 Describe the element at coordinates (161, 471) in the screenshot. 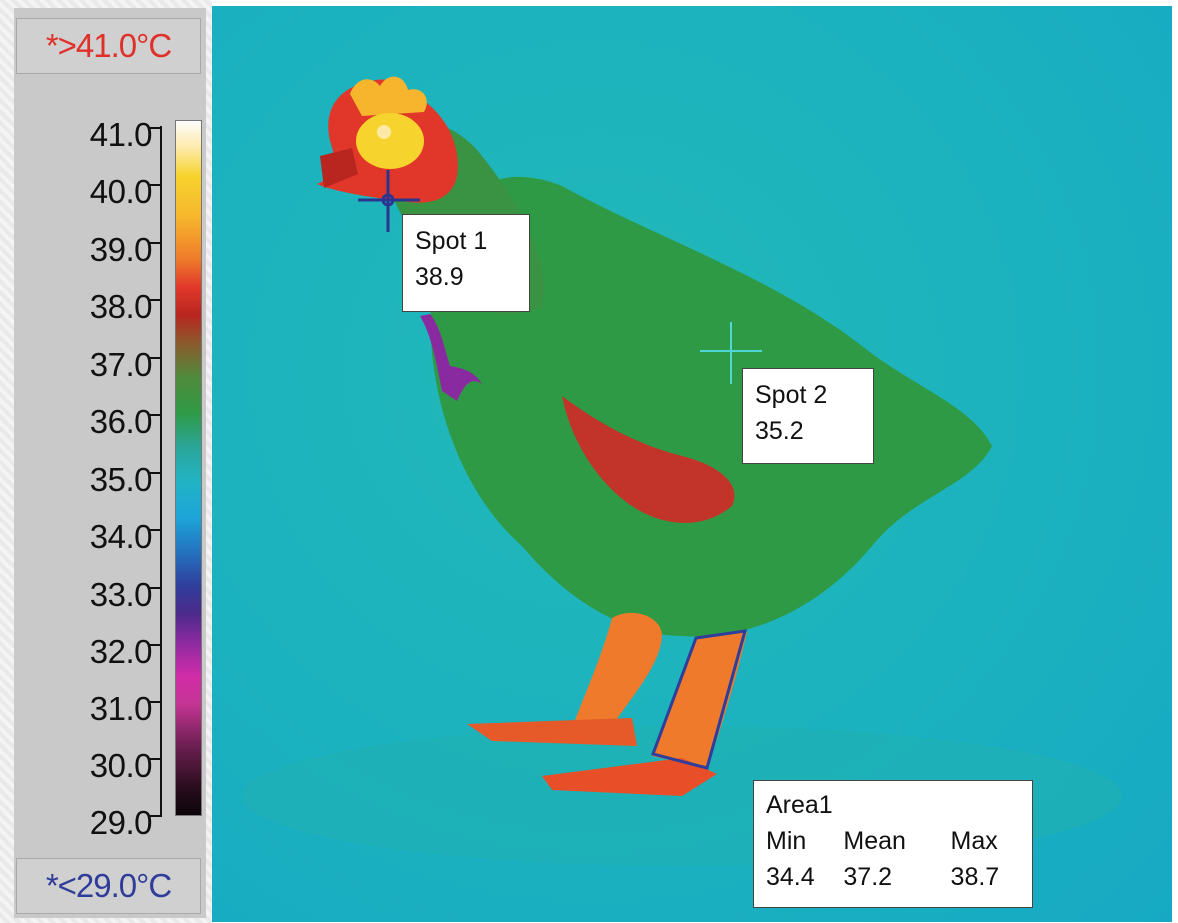

I see `scale-axis-line` at that location.